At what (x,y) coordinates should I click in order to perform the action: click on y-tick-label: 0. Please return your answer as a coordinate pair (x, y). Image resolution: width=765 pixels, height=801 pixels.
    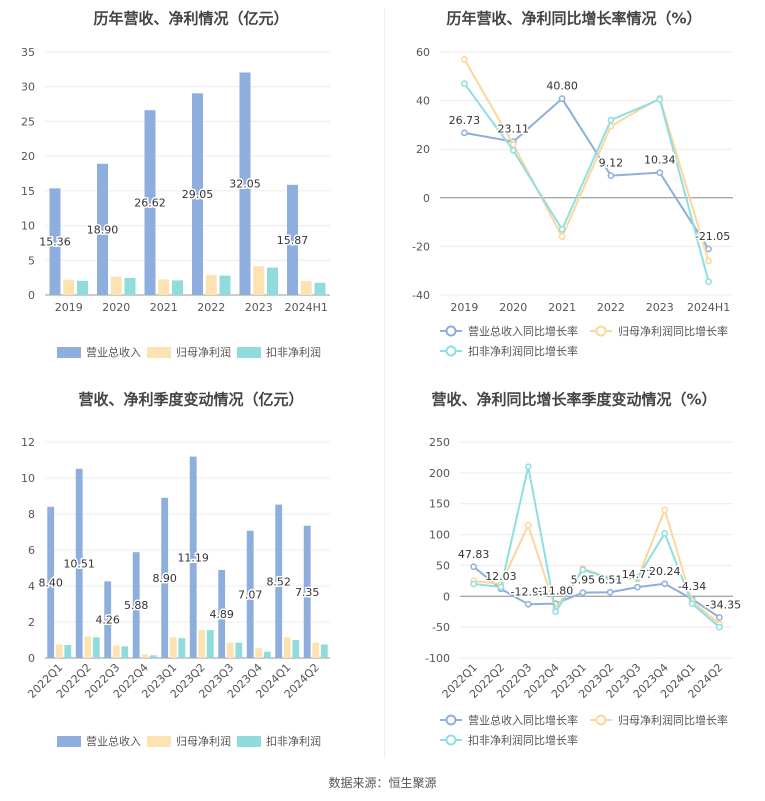
    Looking at the image, I should click on (446, 596).